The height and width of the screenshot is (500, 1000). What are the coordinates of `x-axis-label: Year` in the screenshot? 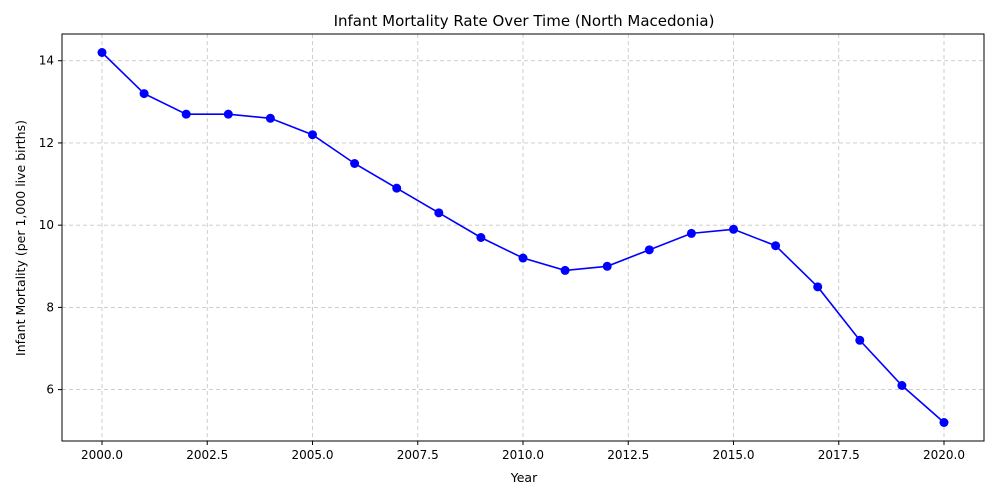 It's located at (524, 477).